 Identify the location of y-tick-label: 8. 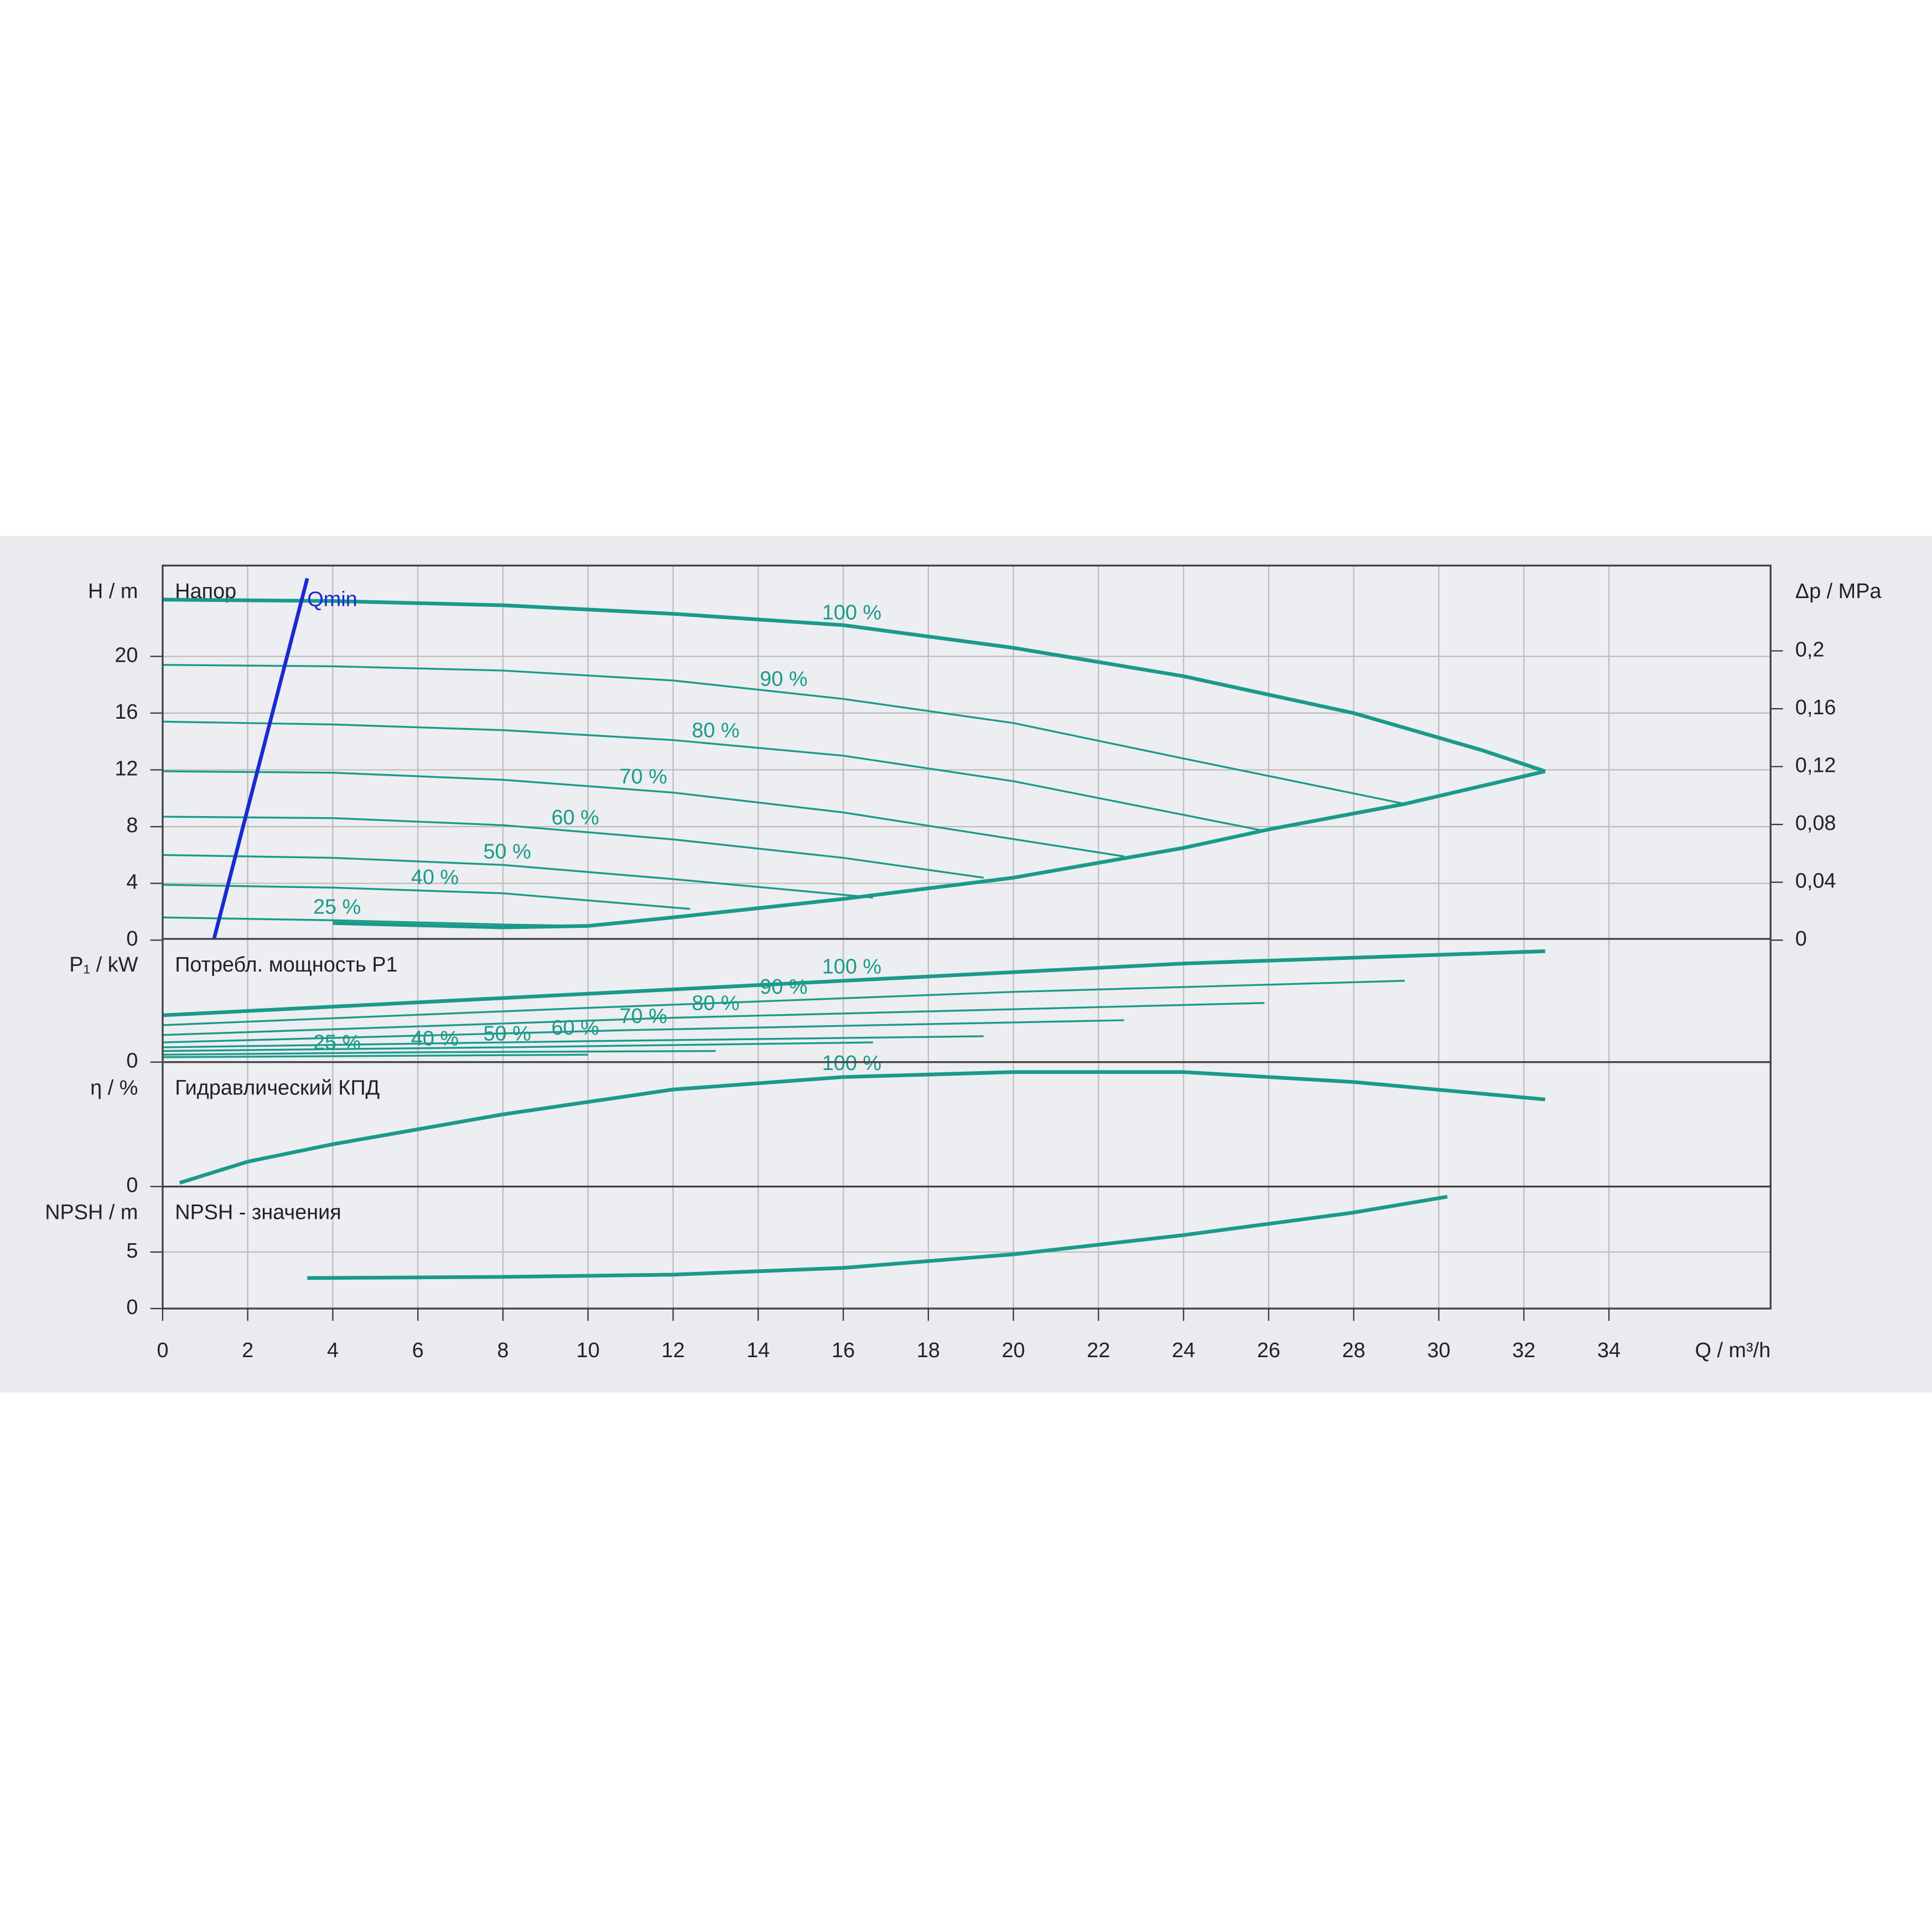
(132, 825).